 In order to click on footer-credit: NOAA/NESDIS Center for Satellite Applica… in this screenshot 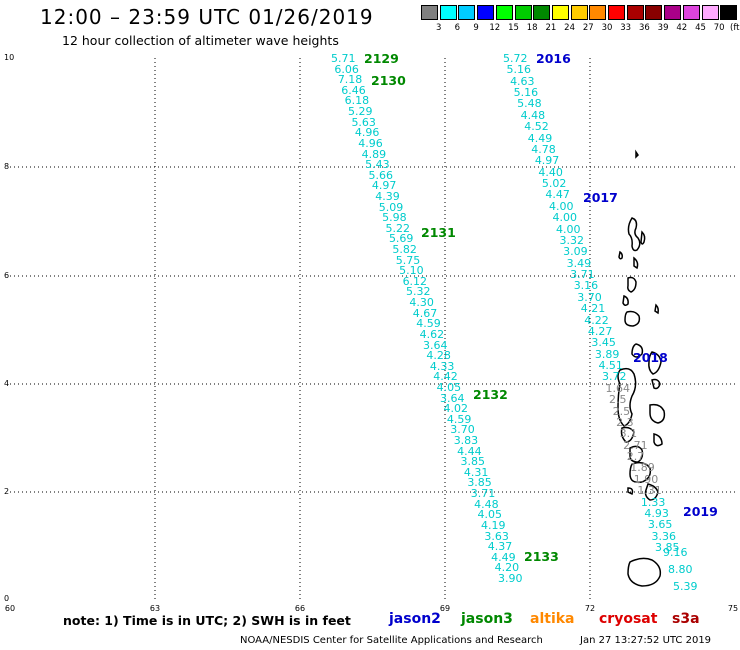, I will do `click(391, 640)`.